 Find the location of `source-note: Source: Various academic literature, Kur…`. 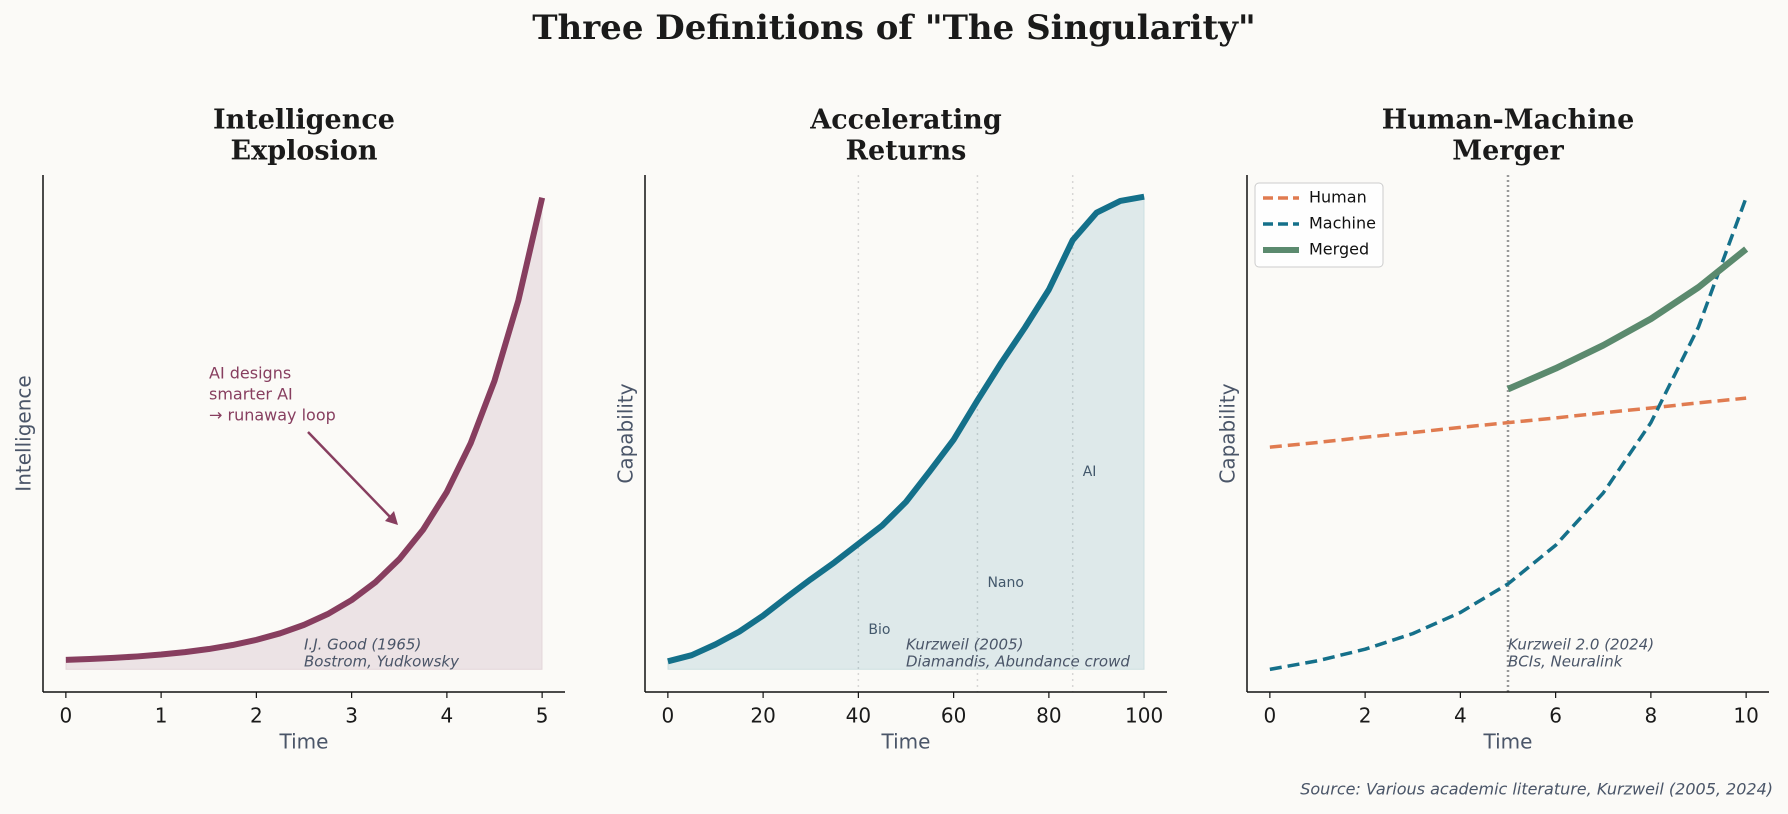

source-note: Source: Various academic literature, Kur… is located at coordinates (1536, 789).